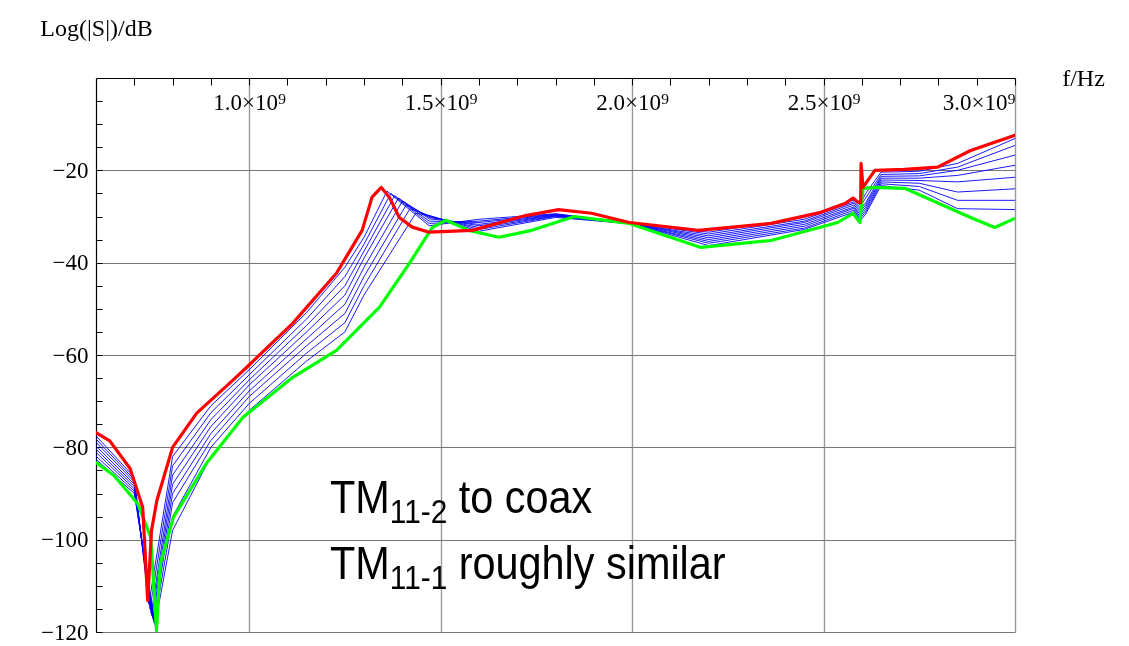 The height and width of the screenshot is (646, 1129). Describe the element at coordinates (70, 447) in the screenshot. I see `y-tick-label: −80` at that location.